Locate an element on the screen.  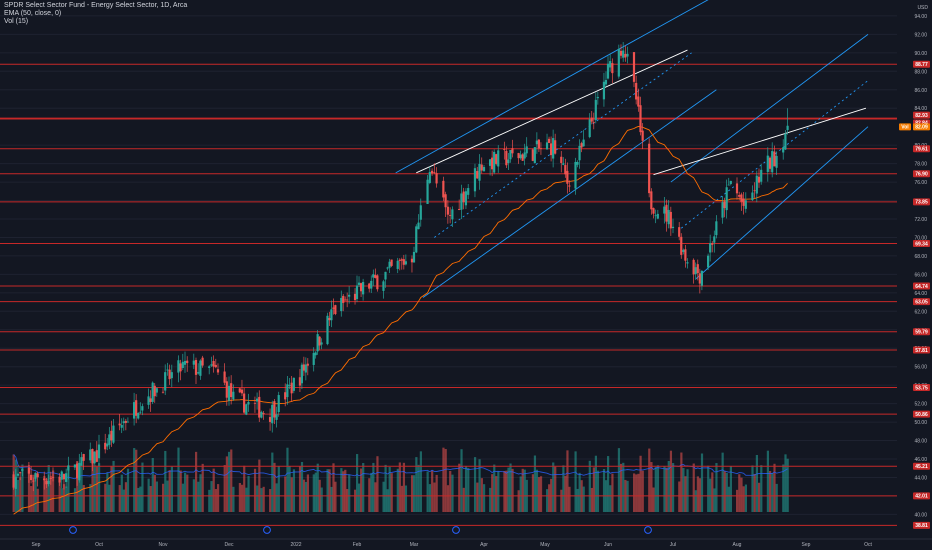
price-tick-label: 90.00 is located at coordinates (920, 54).